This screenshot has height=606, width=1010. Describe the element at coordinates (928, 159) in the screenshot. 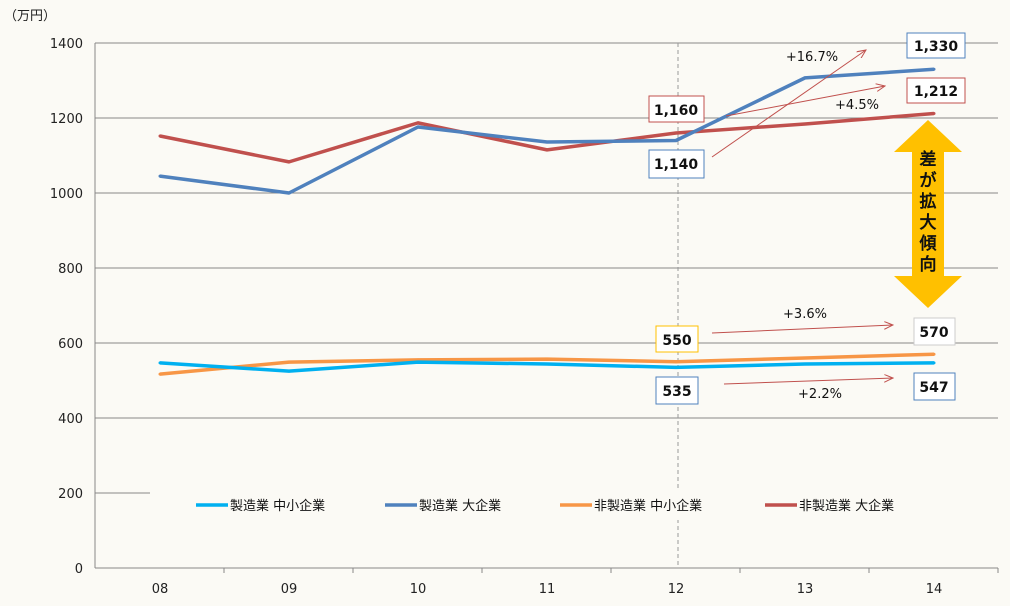

I see `gap-arrow-char: 差` at that location.